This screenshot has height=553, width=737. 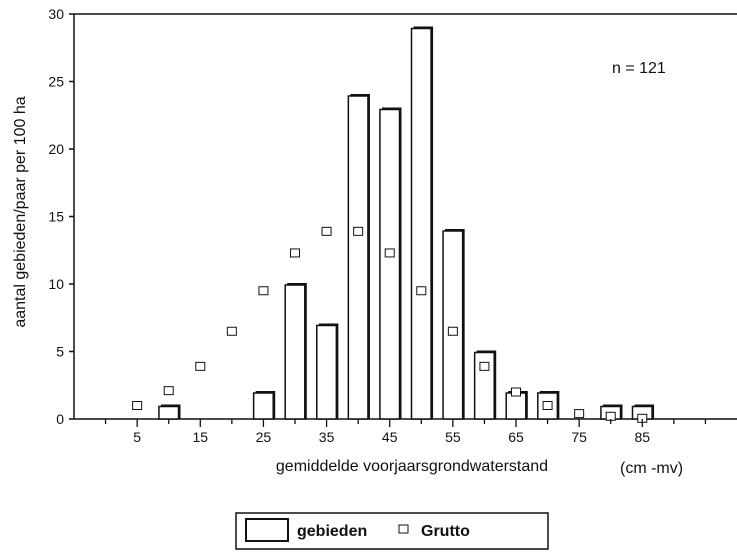 I want to click on y-axis-ticks: 0 5 10 15 20 25 30, so click(x=61, y=216).